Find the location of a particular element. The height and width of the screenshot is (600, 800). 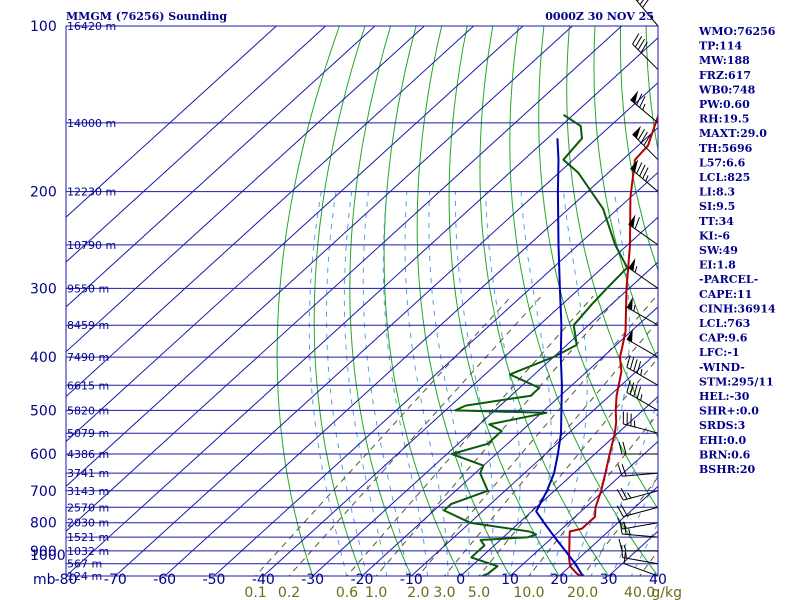

temperature-tick-label: 10 is located at coordinates (510, 580).